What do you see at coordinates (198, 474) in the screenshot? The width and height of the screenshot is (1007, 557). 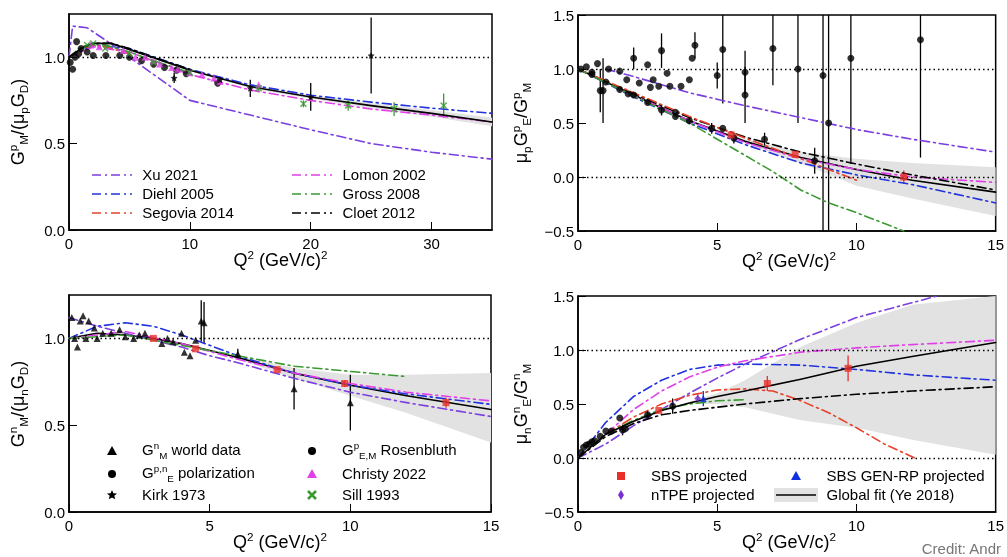 I see `legend-label: G$^{p,n}$$_{E}$ polarization` at bounding box center [198, 474].